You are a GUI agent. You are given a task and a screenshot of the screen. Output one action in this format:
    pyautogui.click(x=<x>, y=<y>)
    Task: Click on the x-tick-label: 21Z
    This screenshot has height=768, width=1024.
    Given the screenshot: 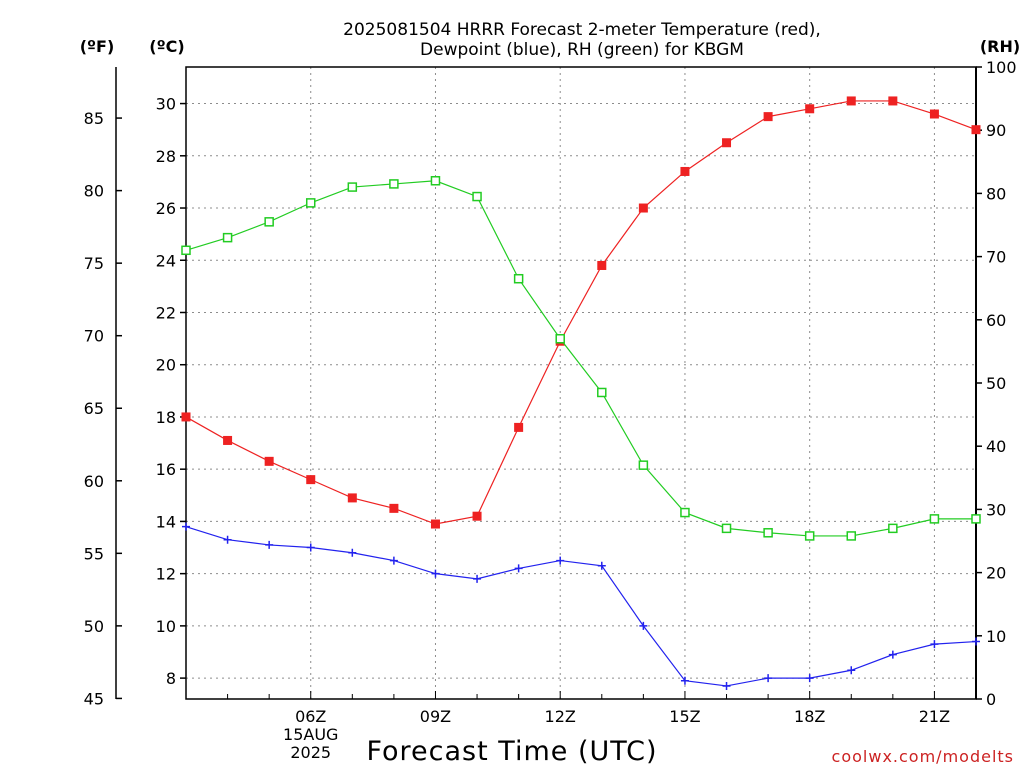 What is the action you would take?
    pyautogui.click(x=934, y=716)
    